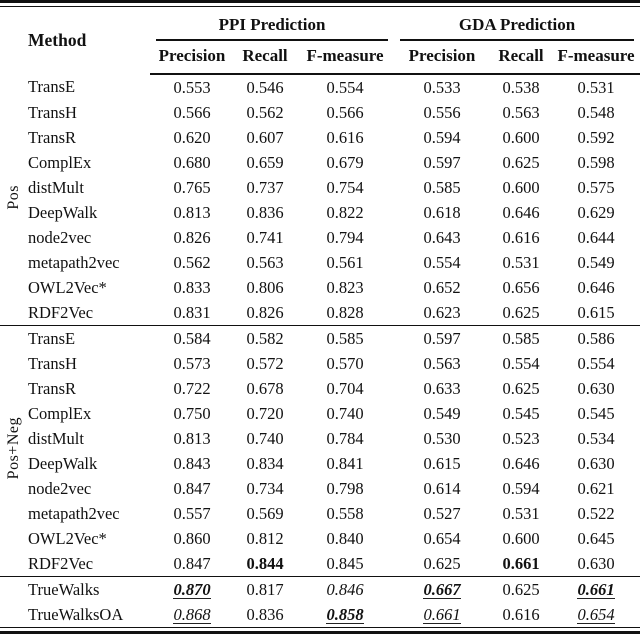  I want to click on value-cell: 0.534, so click(596, 438).